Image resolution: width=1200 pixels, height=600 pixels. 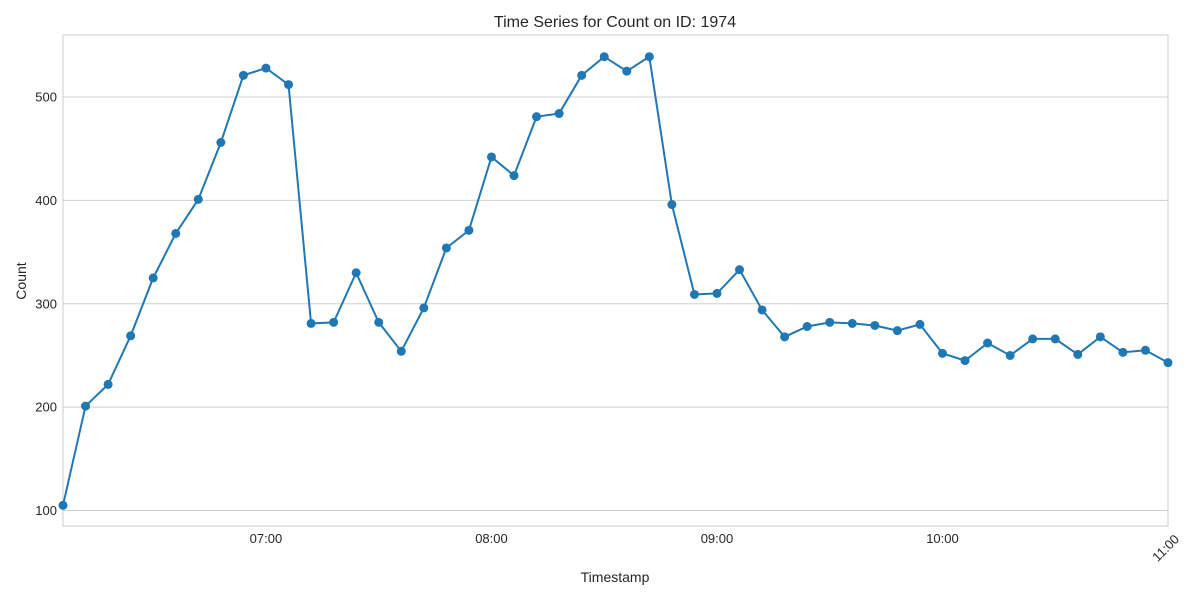 What do you see at coordinates (46, 510) in the screenshot?
I see `y-tick-label: 100` at bounding box center [46, 510].